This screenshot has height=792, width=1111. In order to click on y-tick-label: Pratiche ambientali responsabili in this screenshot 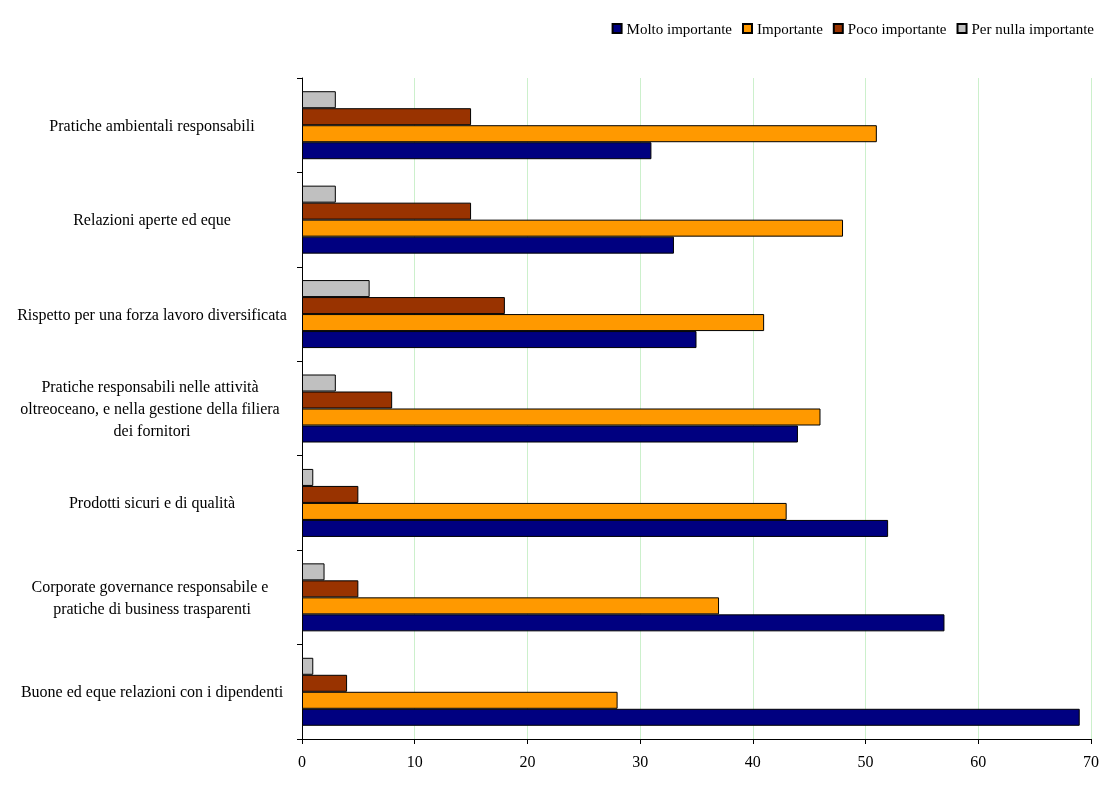, I will do `click(152, 125)`.